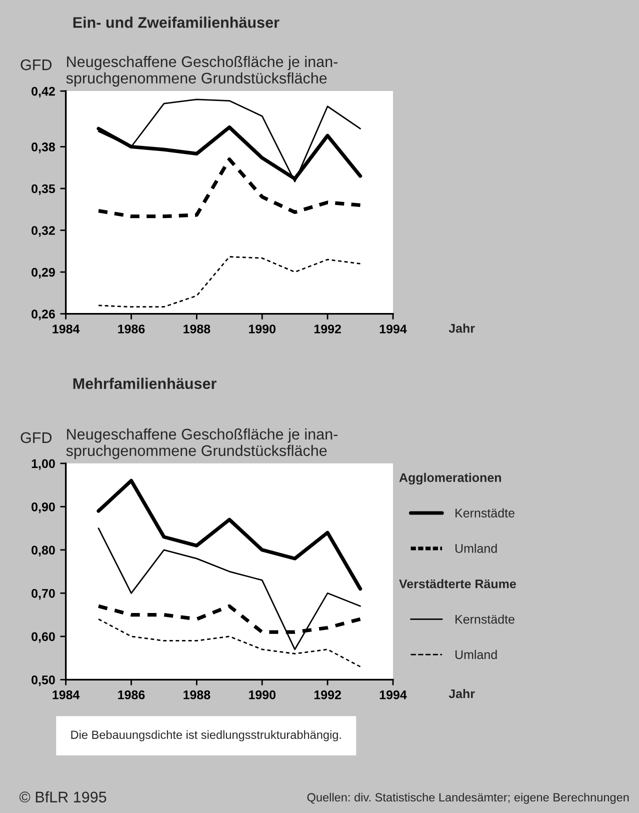 The width and height of the screenshot is (639, 813). Describe the element at coordinates (43, 551) in the screenshot. I see `y-tick-label: 0,80` at that location.